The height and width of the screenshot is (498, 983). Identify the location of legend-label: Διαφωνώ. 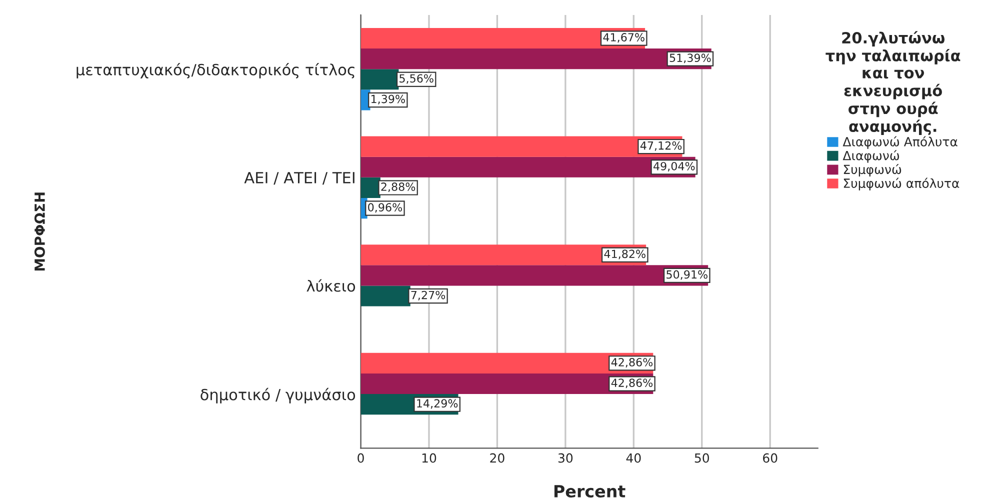
(871, 156).